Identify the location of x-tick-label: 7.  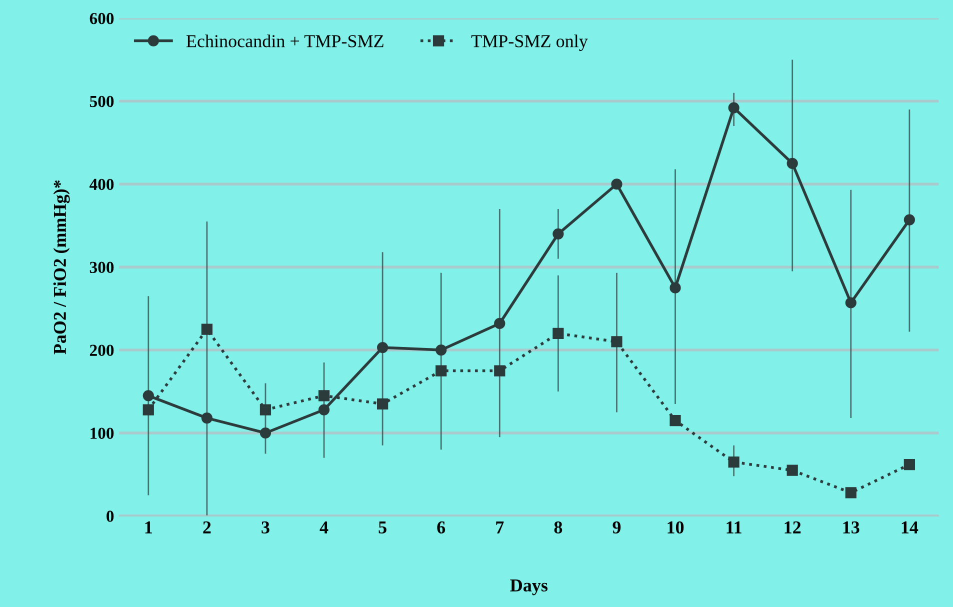
(500, 528).